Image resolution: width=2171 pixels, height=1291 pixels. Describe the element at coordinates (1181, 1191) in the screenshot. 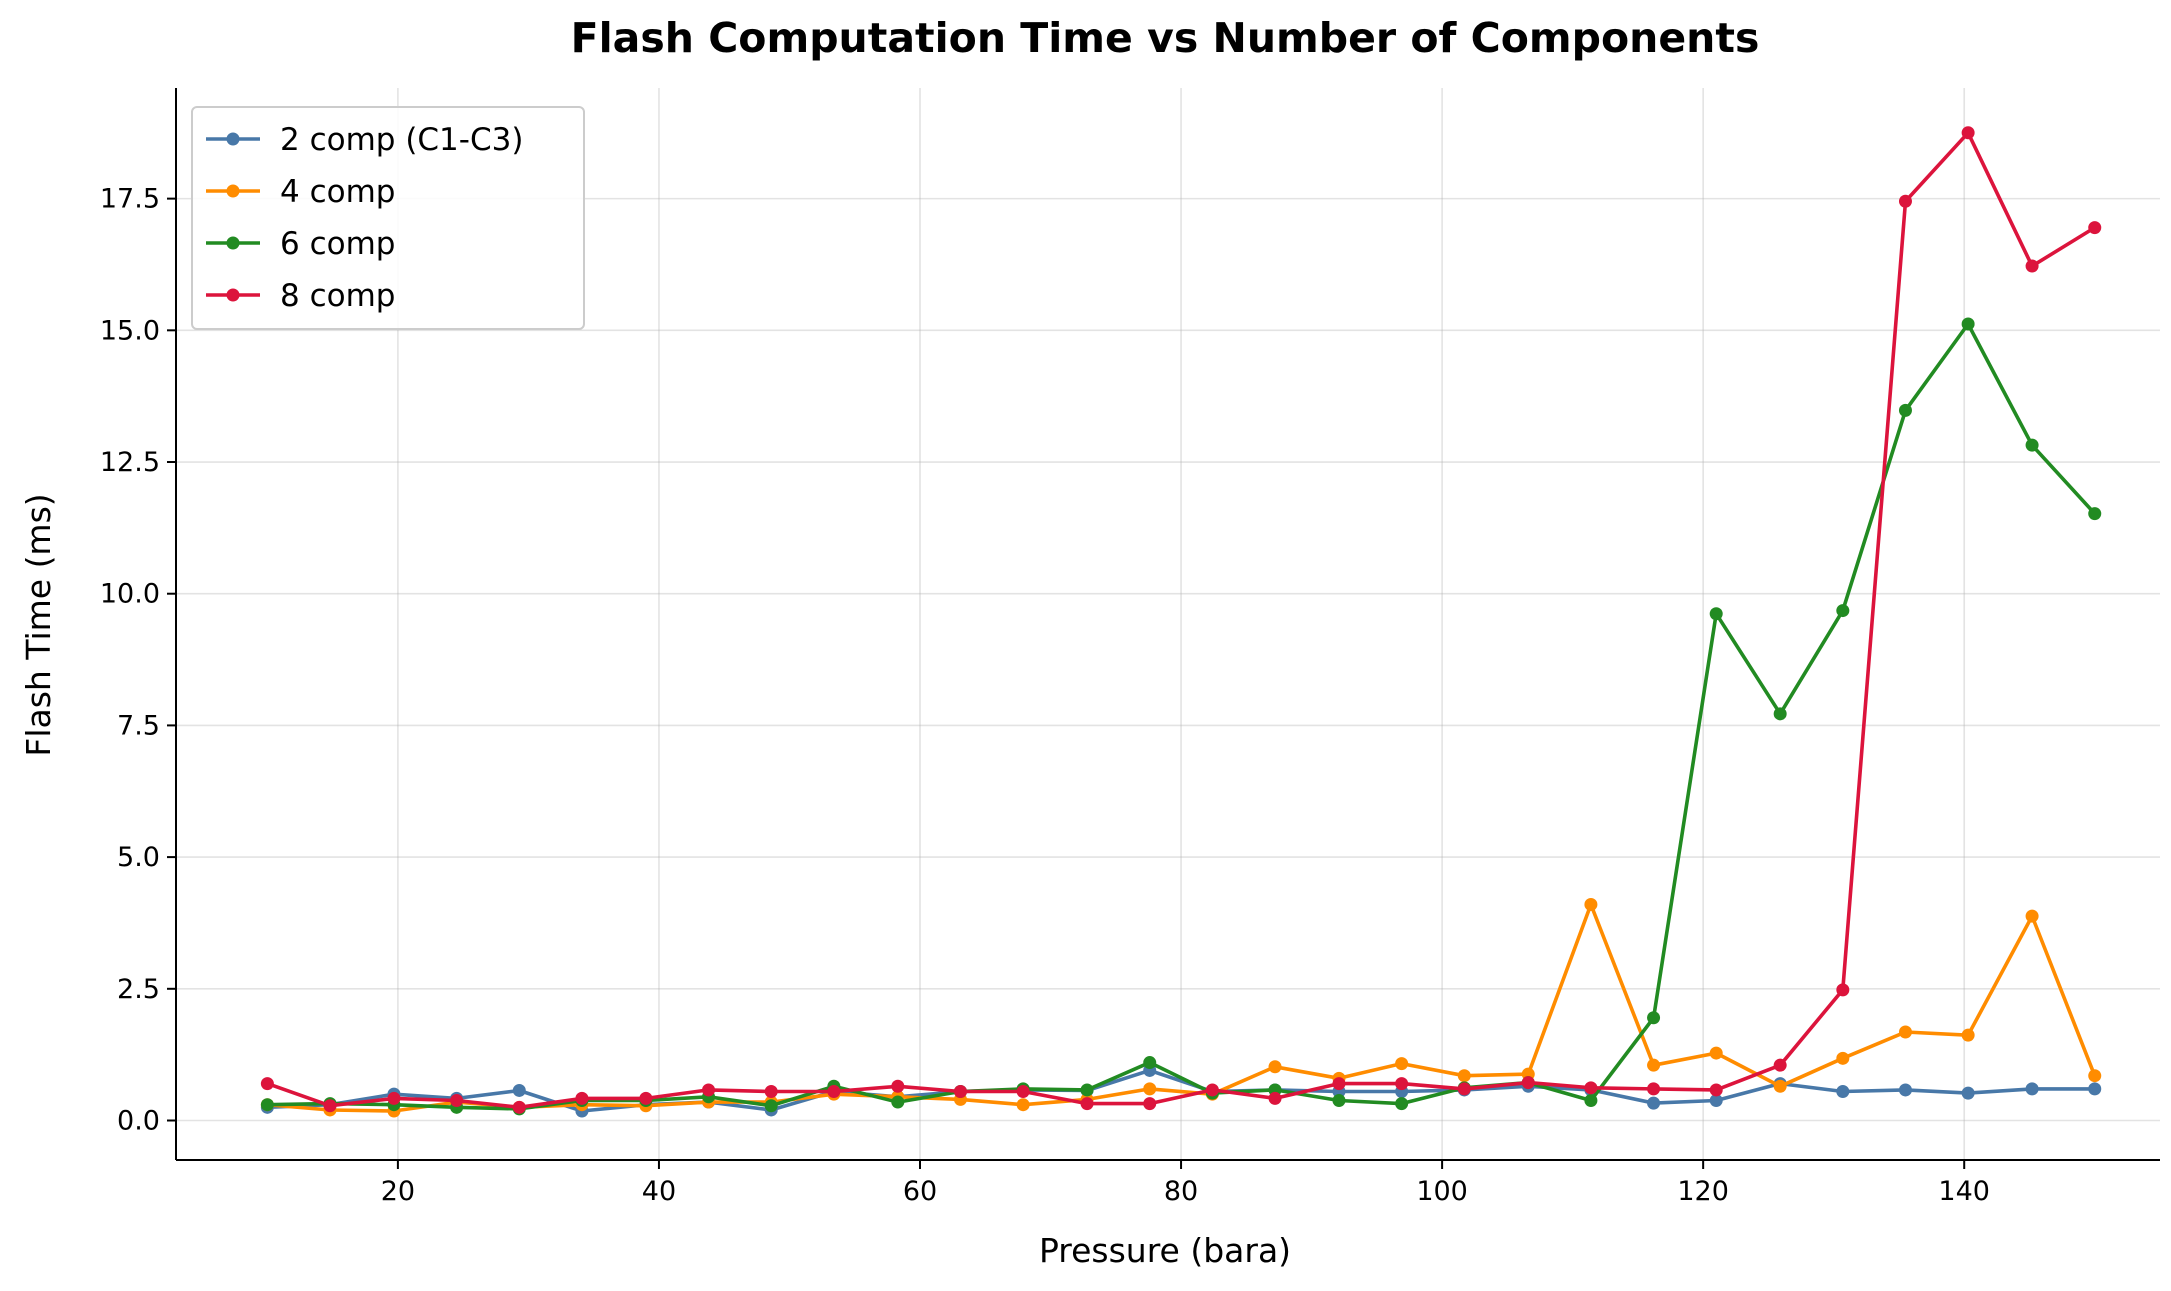

I see `x-tick-label: 80` at that location.